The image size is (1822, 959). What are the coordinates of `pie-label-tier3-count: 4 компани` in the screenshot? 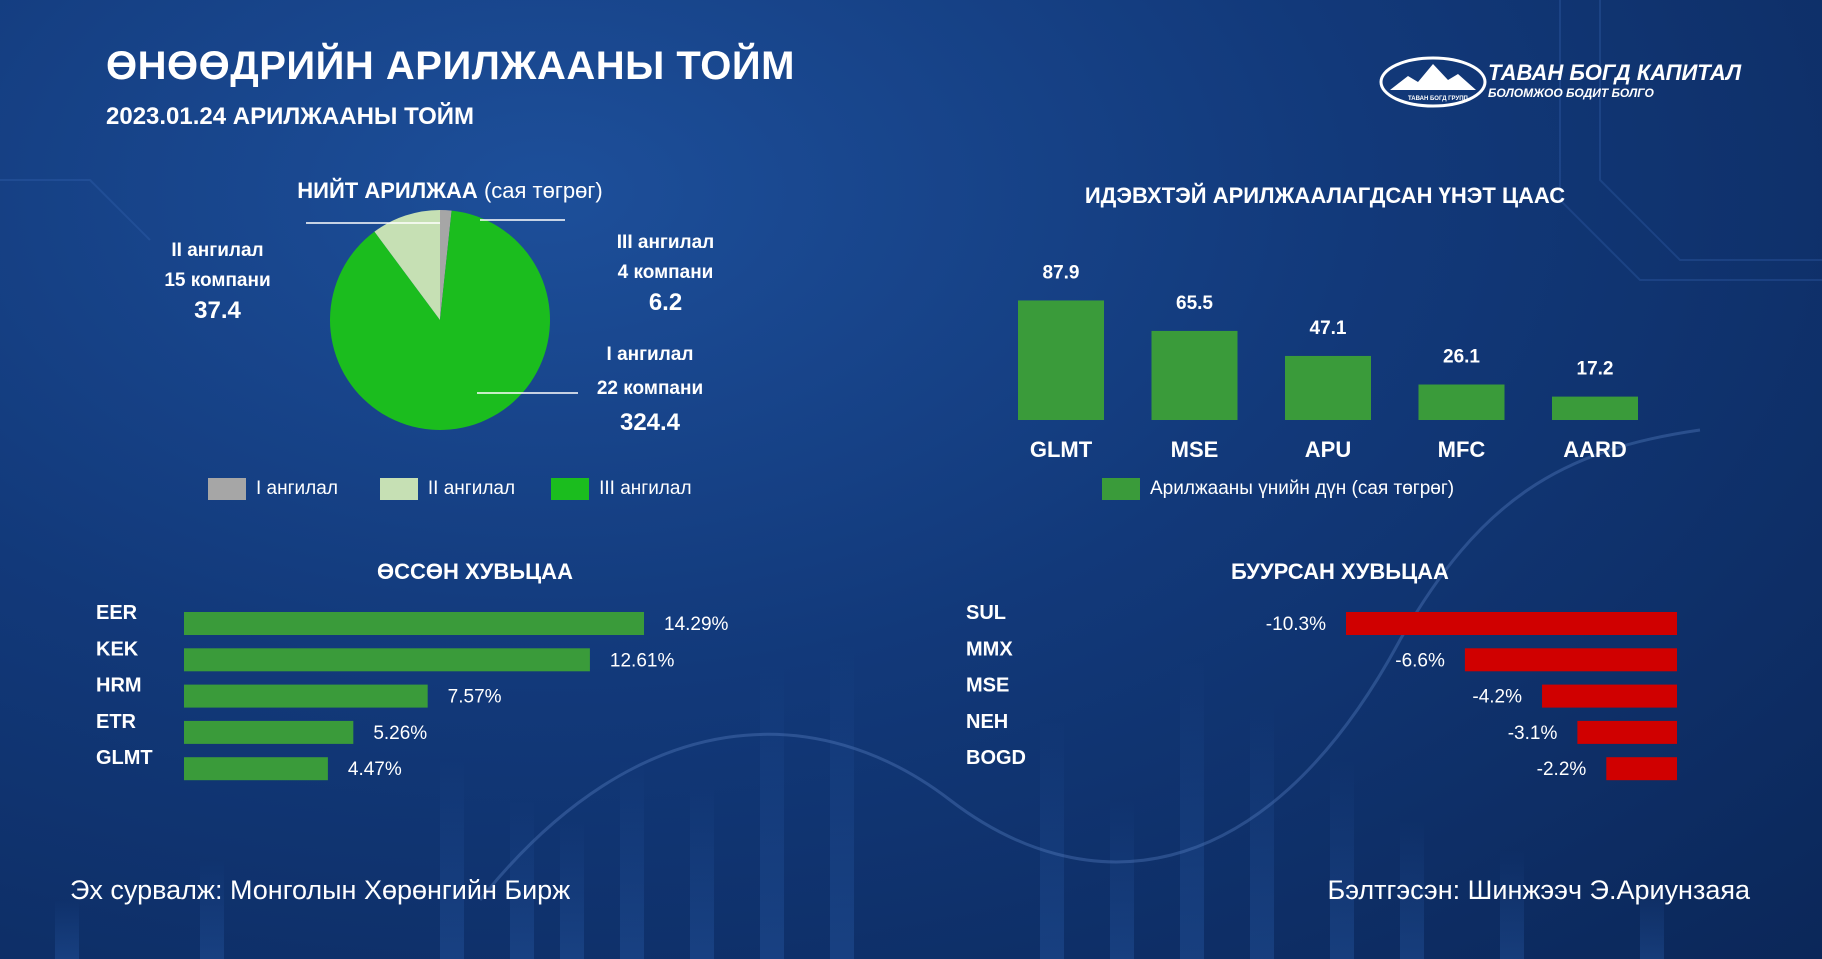 It's located at (665, 272).